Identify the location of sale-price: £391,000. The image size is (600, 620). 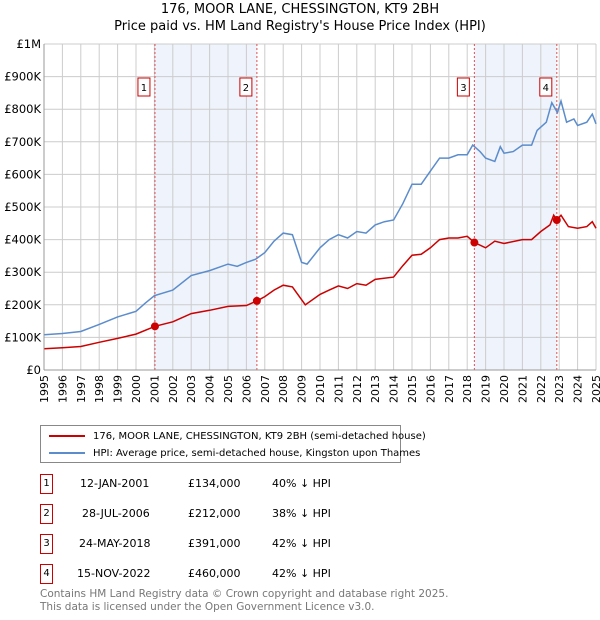
(214, 543).